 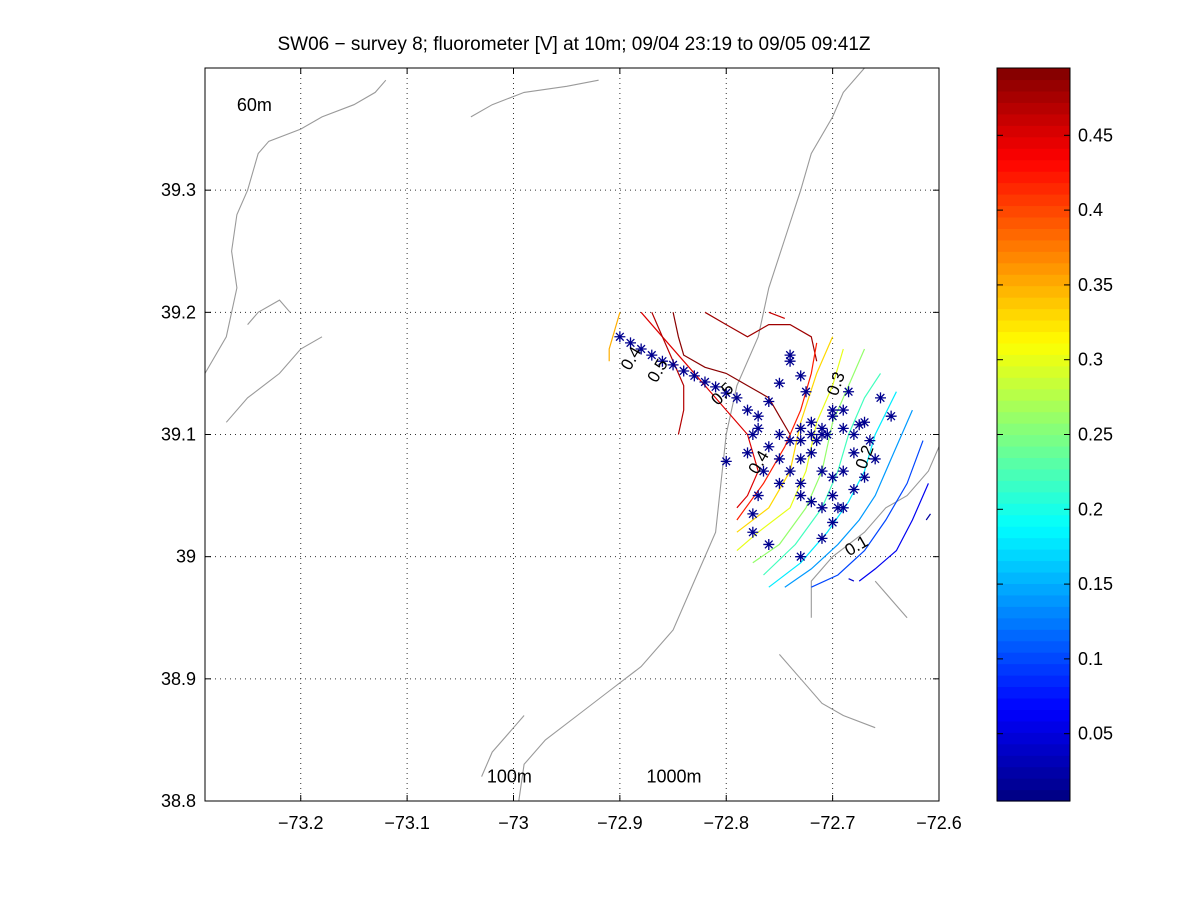 I want to click on colorbar: 0.05 0.1 0.15 0.2 0.25 0.3 0.35 0.4 0.45, so click(x=1054, y=434).